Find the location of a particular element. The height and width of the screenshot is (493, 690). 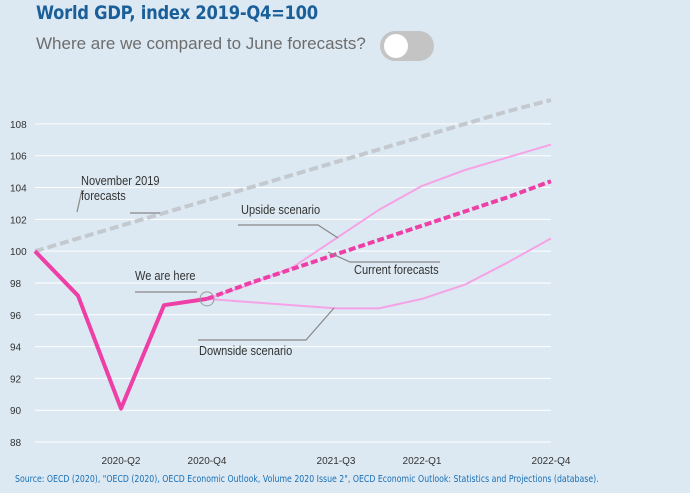

series-line-downside is located at coordinates (379, 273).